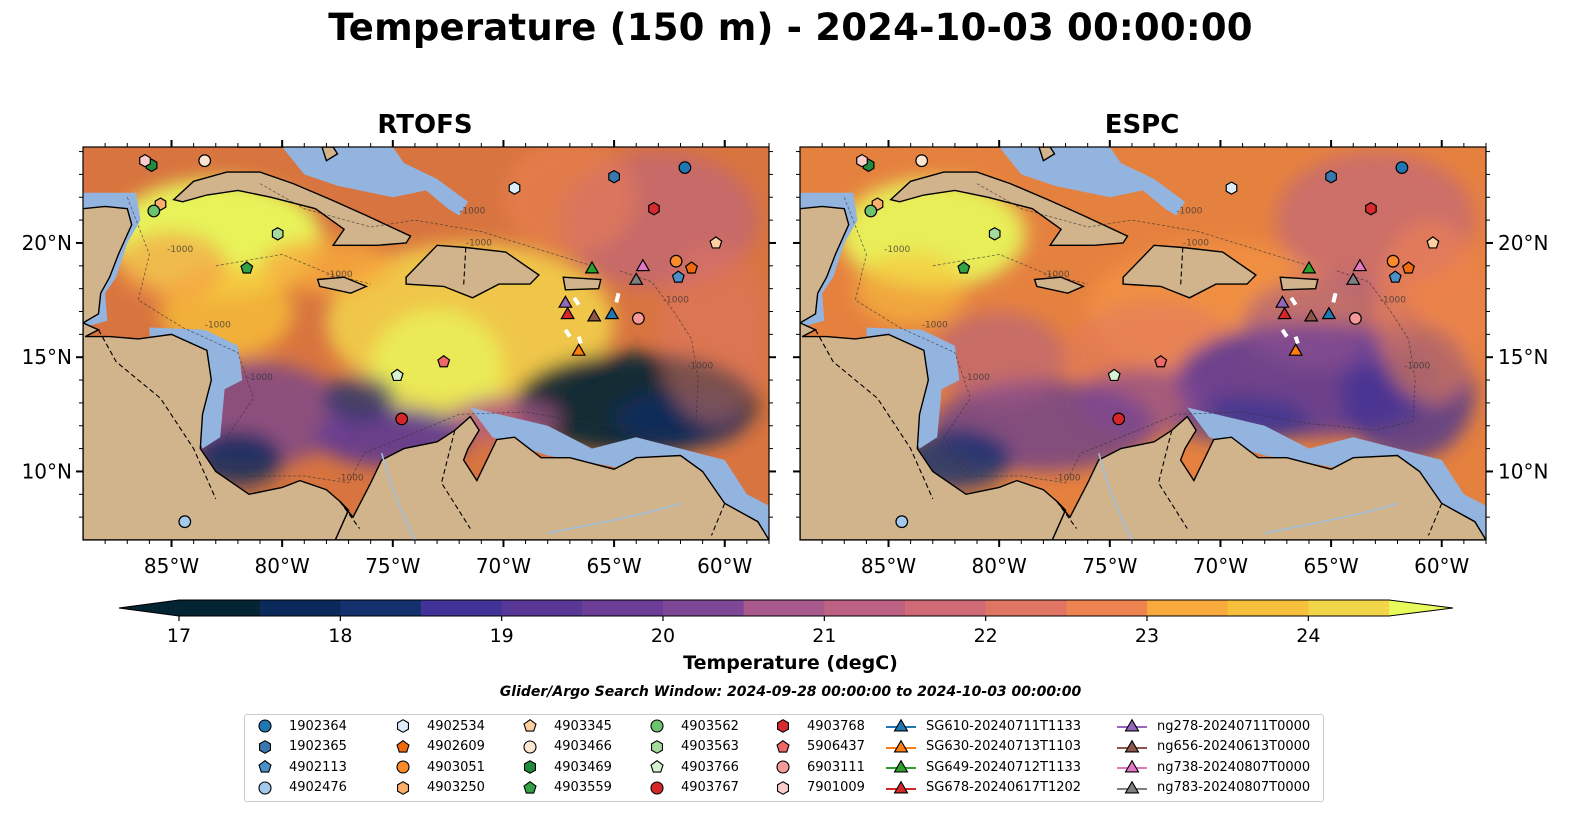 The width and height of the screenshot is (1581, 827). I want to click on legend-label: 4903469, so click(583, 767).